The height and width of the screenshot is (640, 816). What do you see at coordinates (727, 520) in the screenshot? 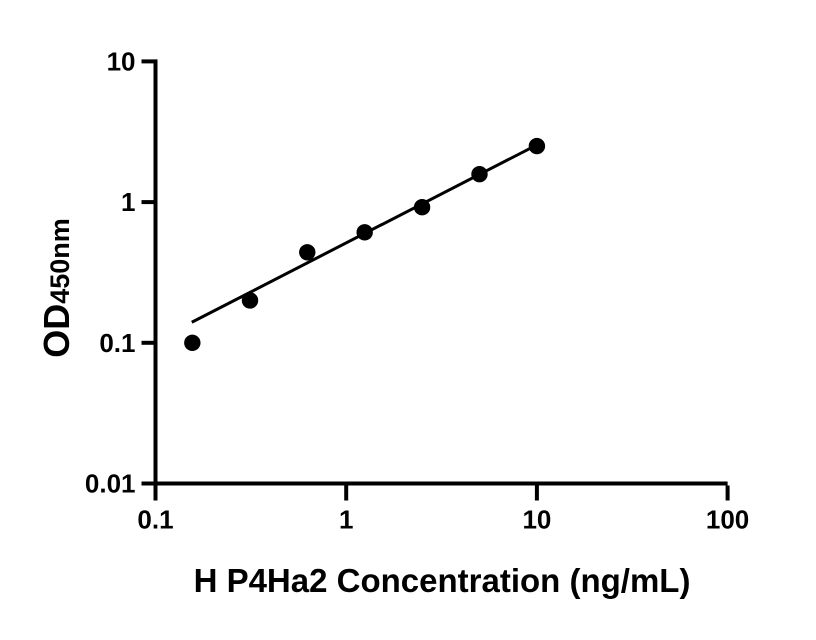
I see `x-tick-label: 100` at bounding box center [727, 520].